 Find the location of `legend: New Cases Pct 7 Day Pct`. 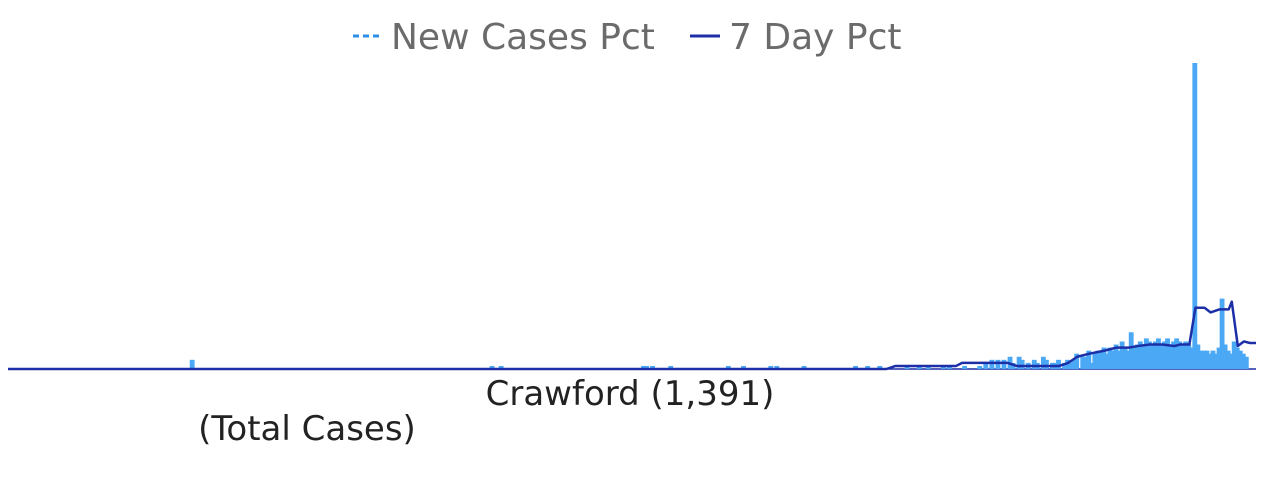

legend: New Cases Pct 7 Day Pct is located at coordinates (627, 37).